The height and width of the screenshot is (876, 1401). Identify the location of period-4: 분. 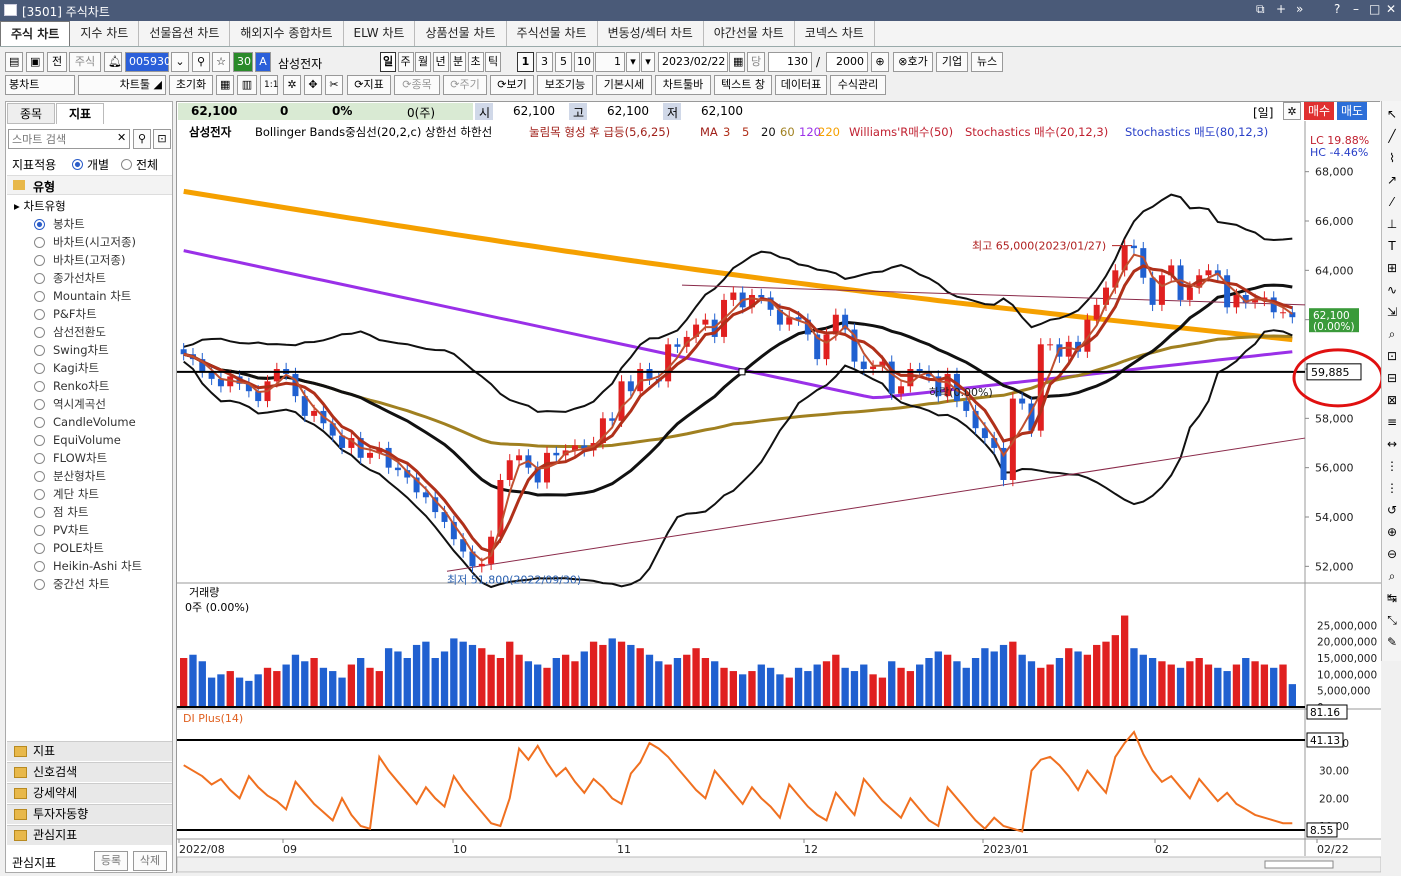
(458, 62).